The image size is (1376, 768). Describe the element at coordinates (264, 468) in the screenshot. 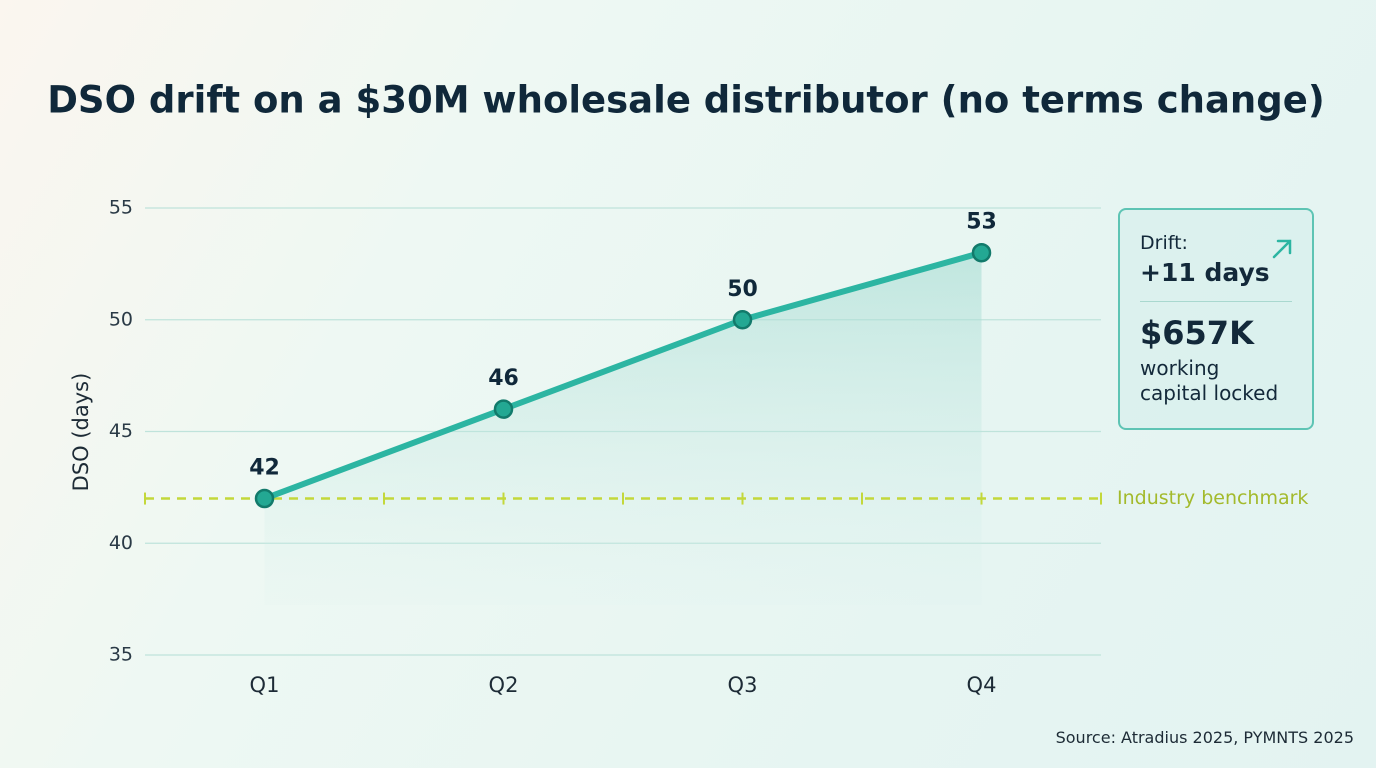

I see `value-label: 42` at that location.